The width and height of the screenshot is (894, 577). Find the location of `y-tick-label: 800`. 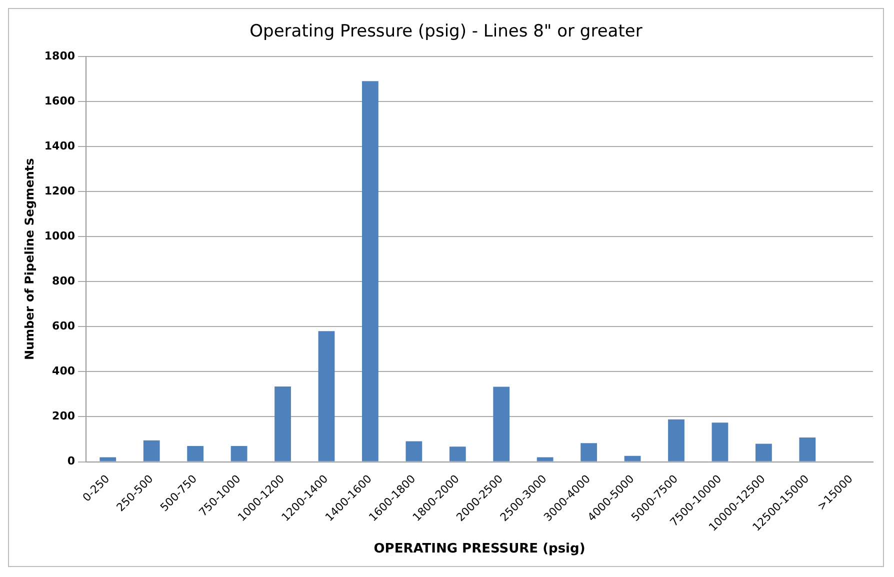

y-tick-label: 800 is located at coordinates (64, 281).